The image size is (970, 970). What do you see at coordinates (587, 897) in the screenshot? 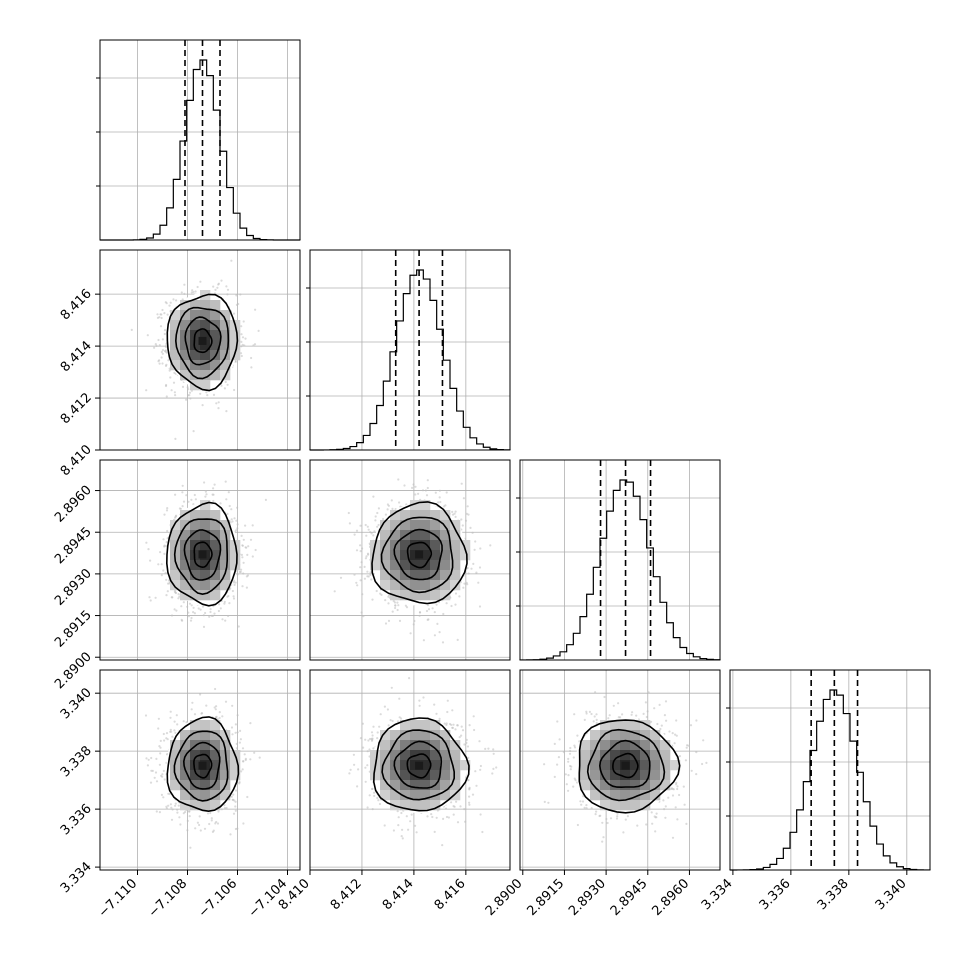
I see `x-tick-label: 2.8930` at bounding box center [587, 897].